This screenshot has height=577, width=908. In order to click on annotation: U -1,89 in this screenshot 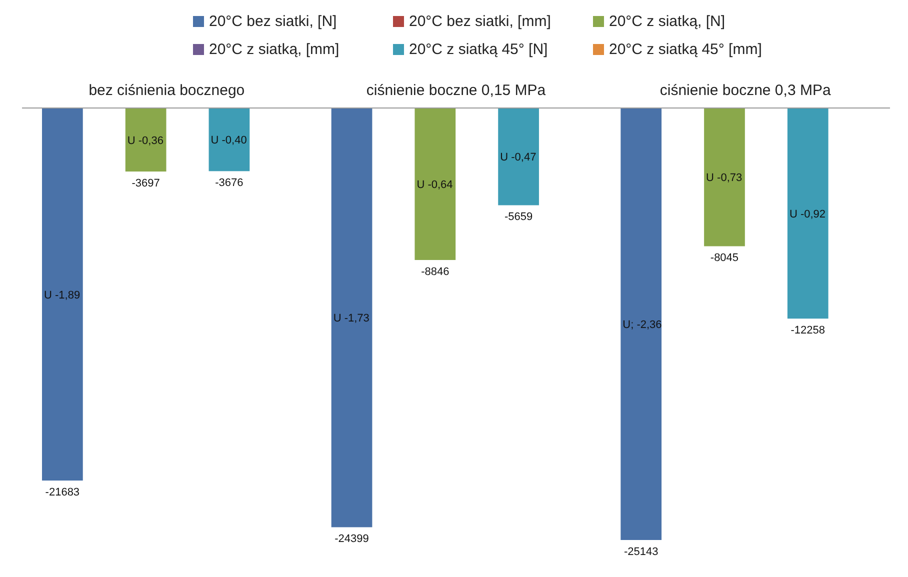, I will do `click(62, 295)`.